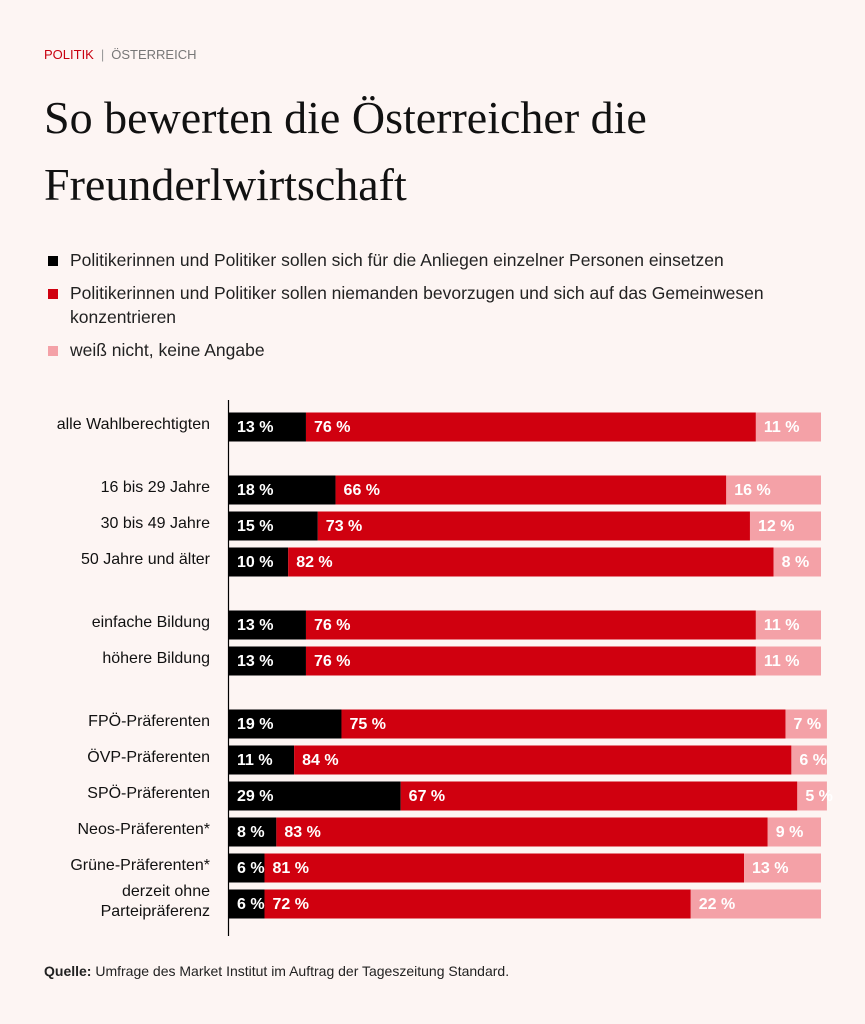 This screenshot has width=865, height=1024. Describe the element at coordinates (149, 721) in the screenshot. I see `category-label: FPÖ-Präferenten` at that location.